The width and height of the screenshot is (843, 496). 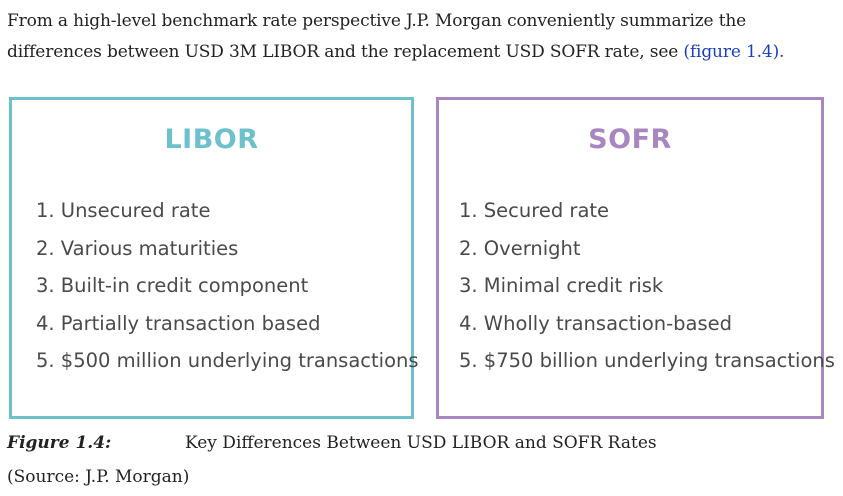 I want to click on libor-item: 2. Various maturities, so click(x=137, y=248).